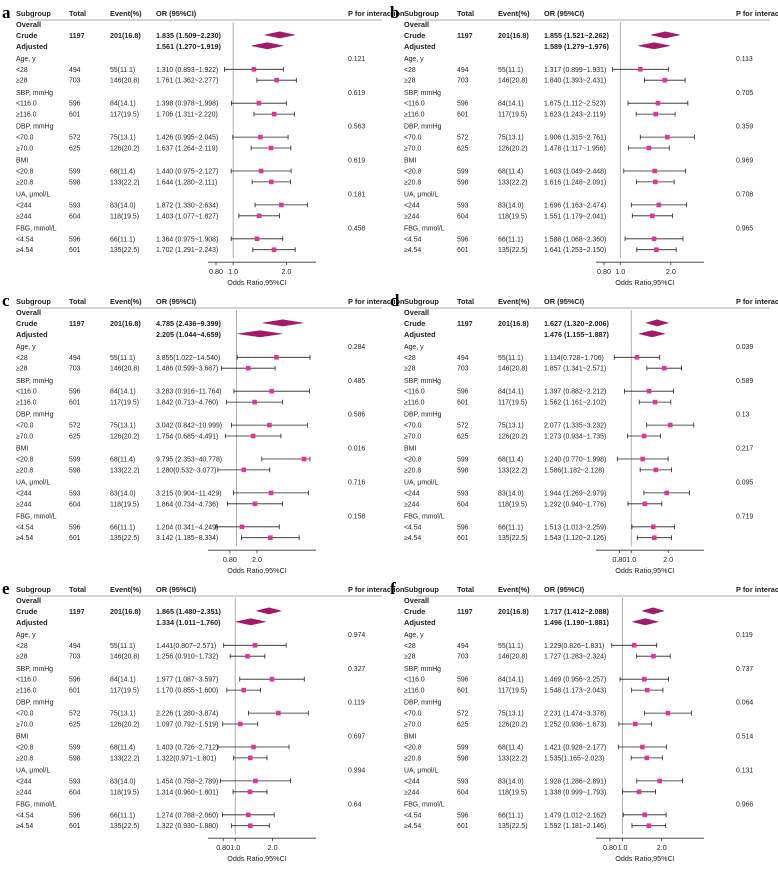 Image resolution: width=778 pixels, height=871 pixels. I want to click on p-interaction: 0.619, so click(356, 93).